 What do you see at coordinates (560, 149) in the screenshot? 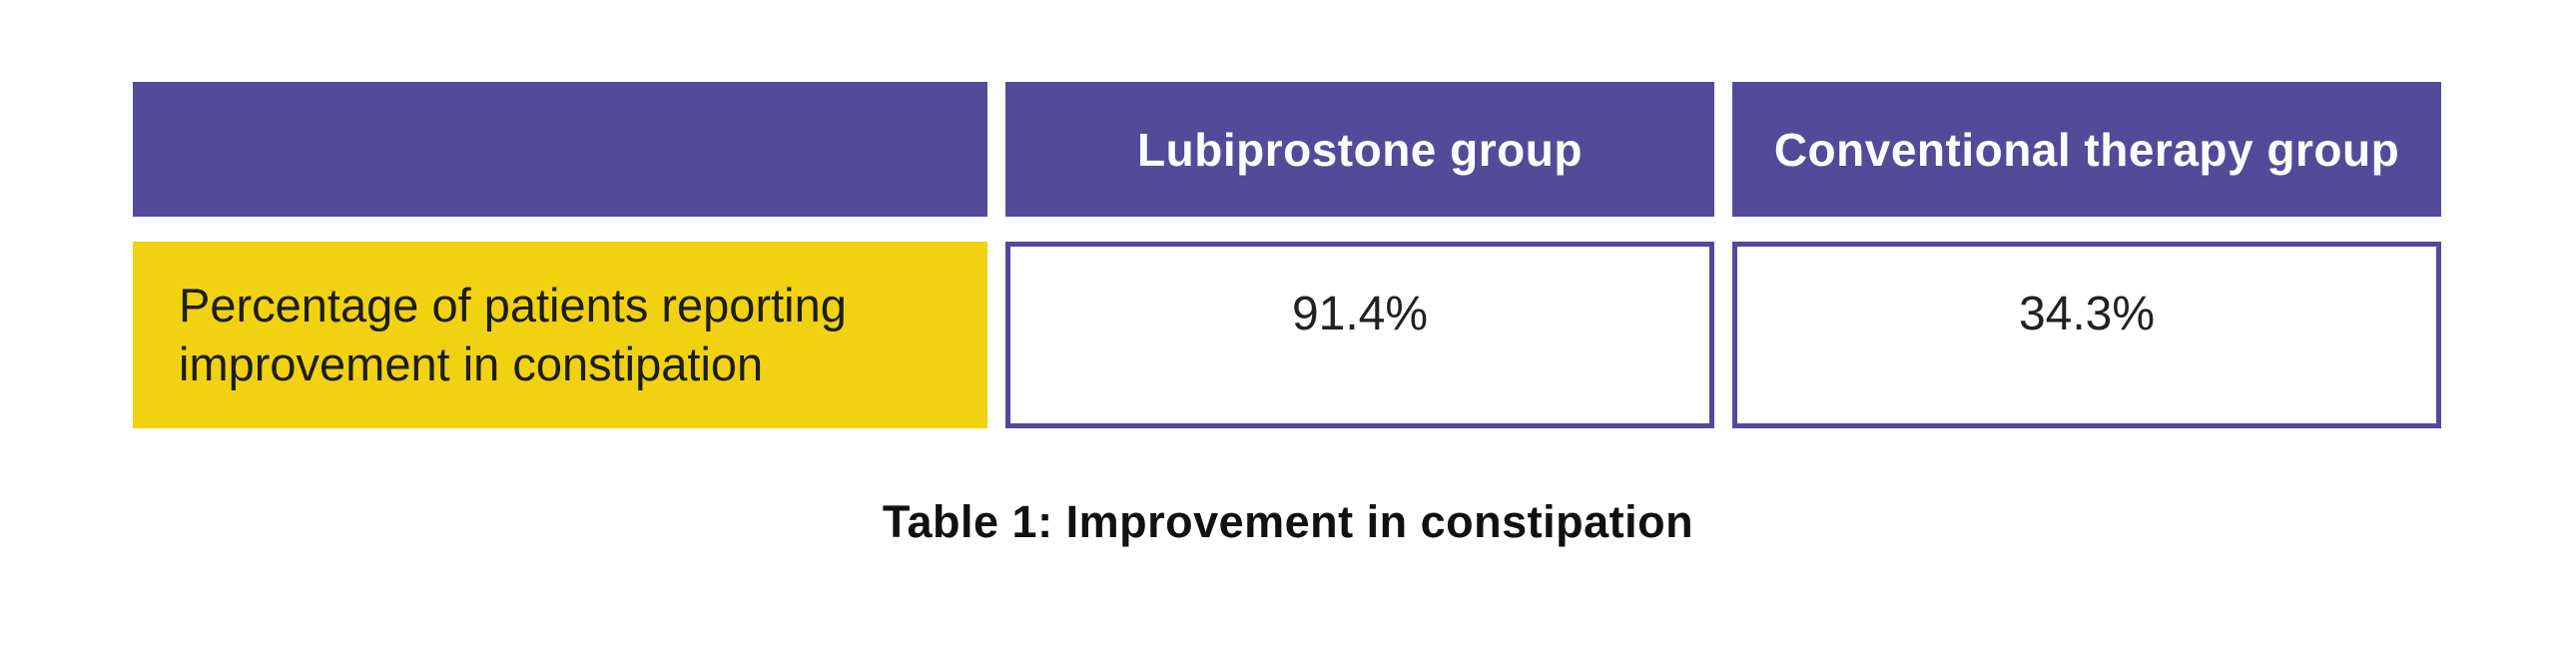
I see `header-cell-empty` at bounding box center [560, 149].